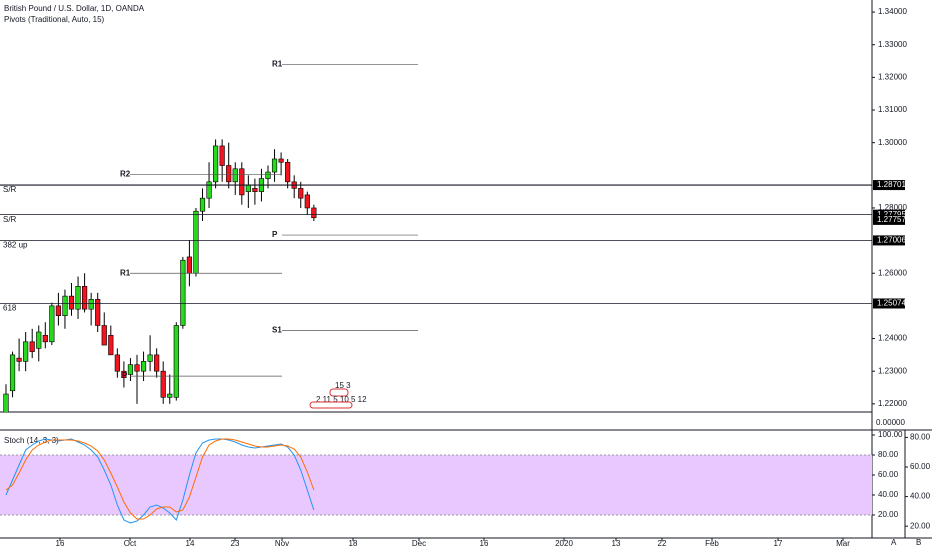 The width and height of the screenshot is (932, 550). Describe the element at coordinates (712, 543) in the screenshot. I see `x-tick-label: Feb` at that location.